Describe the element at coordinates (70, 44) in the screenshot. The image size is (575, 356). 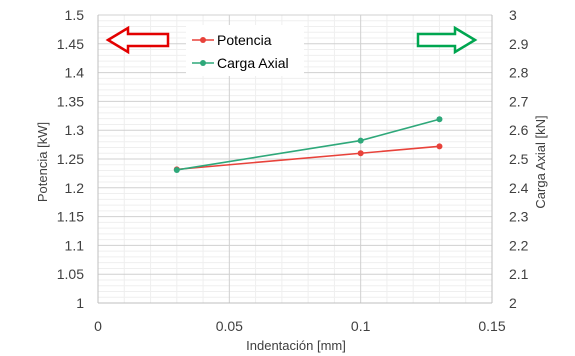
I see `y-left-tick-label: 1.45` at that location.